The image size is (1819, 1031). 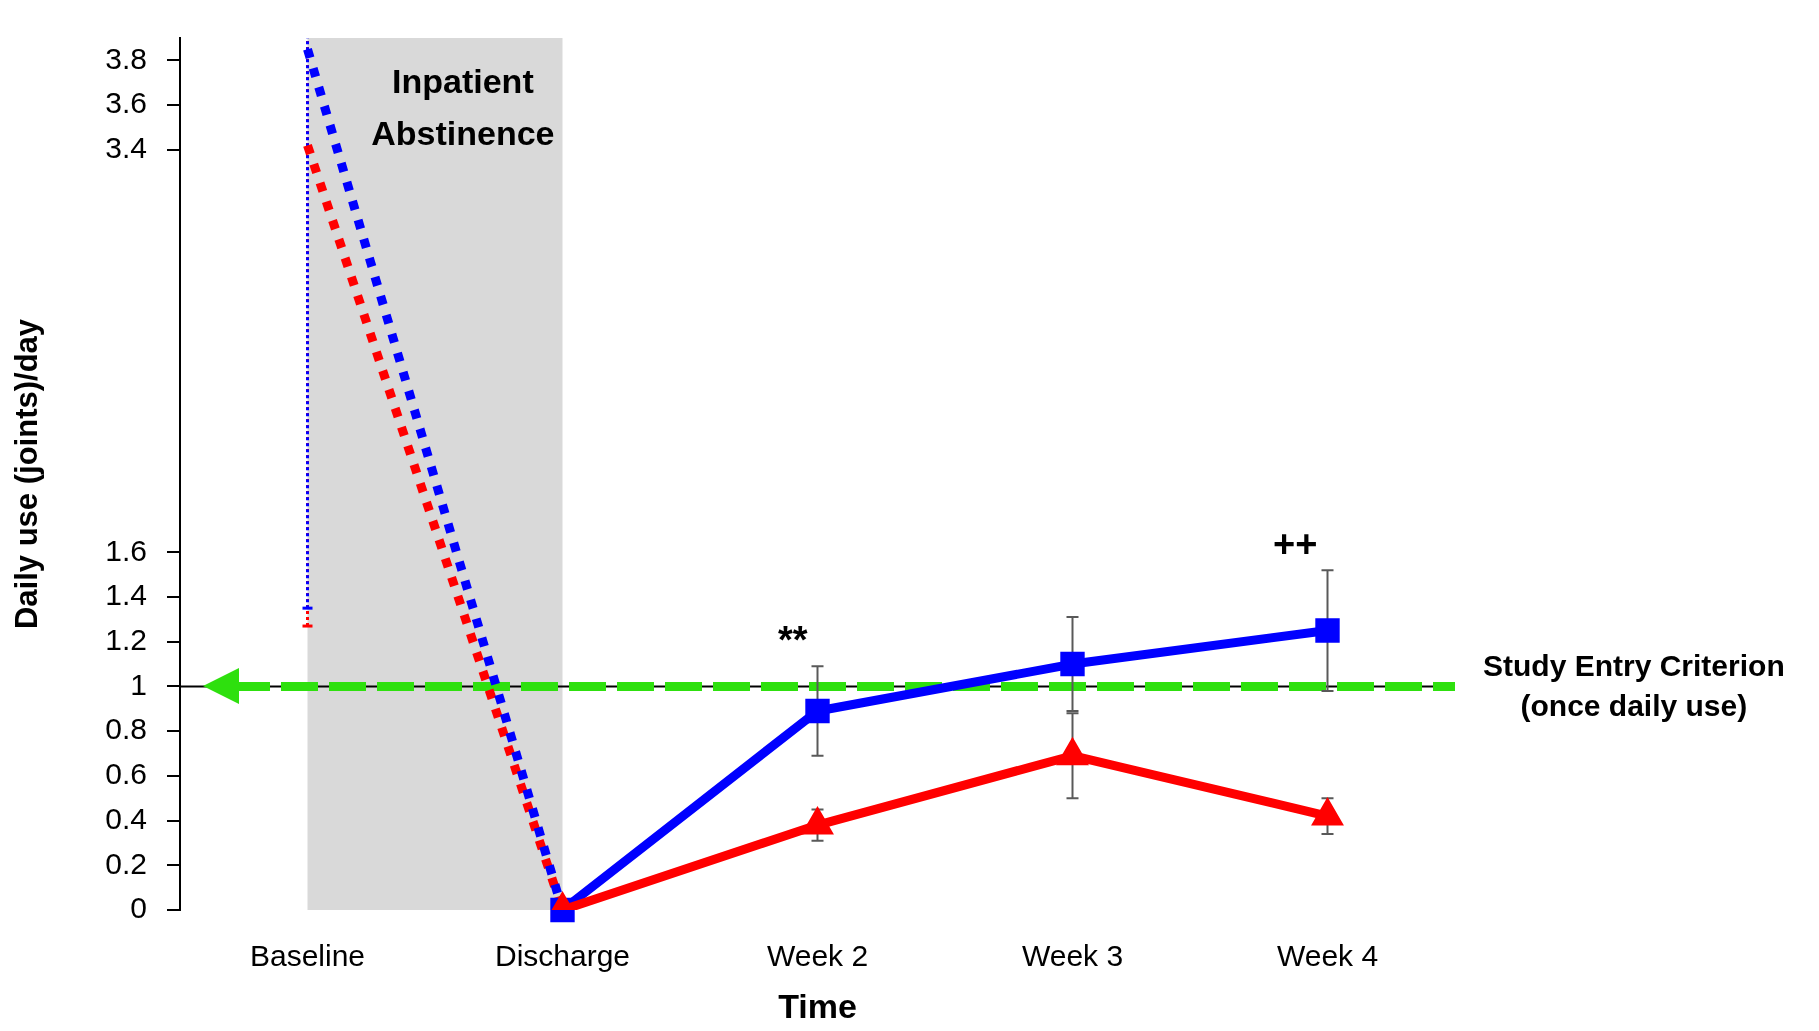 I want to click on annotation: **, so click(x=792, y=639).